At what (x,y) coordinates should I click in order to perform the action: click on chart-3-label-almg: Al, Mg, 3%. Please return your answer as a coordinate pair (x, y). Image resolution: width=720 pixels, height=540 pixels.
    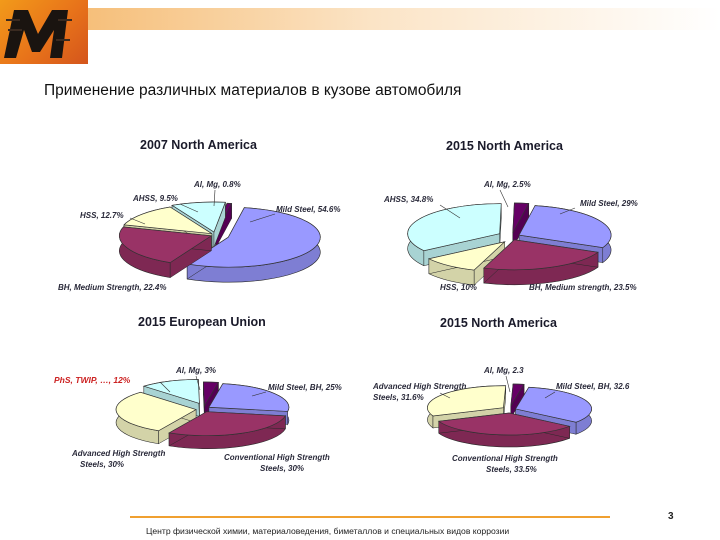
    Looking at the image, I should click on (195, 370).